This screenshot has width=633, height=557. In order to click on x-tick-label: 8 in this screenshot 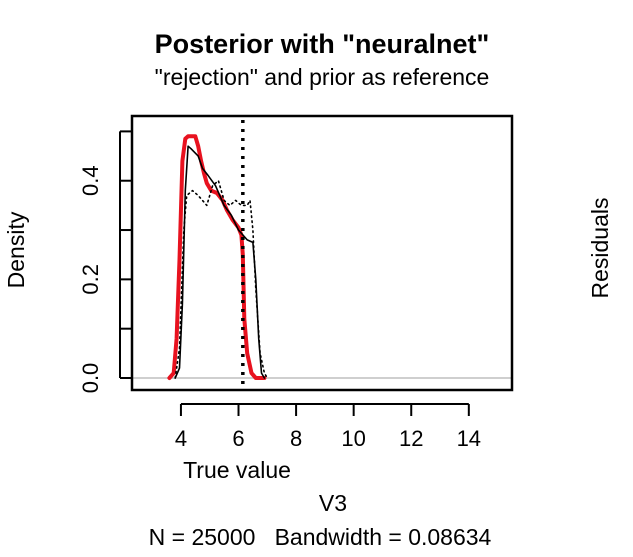, I will do `click(296, 438)`.